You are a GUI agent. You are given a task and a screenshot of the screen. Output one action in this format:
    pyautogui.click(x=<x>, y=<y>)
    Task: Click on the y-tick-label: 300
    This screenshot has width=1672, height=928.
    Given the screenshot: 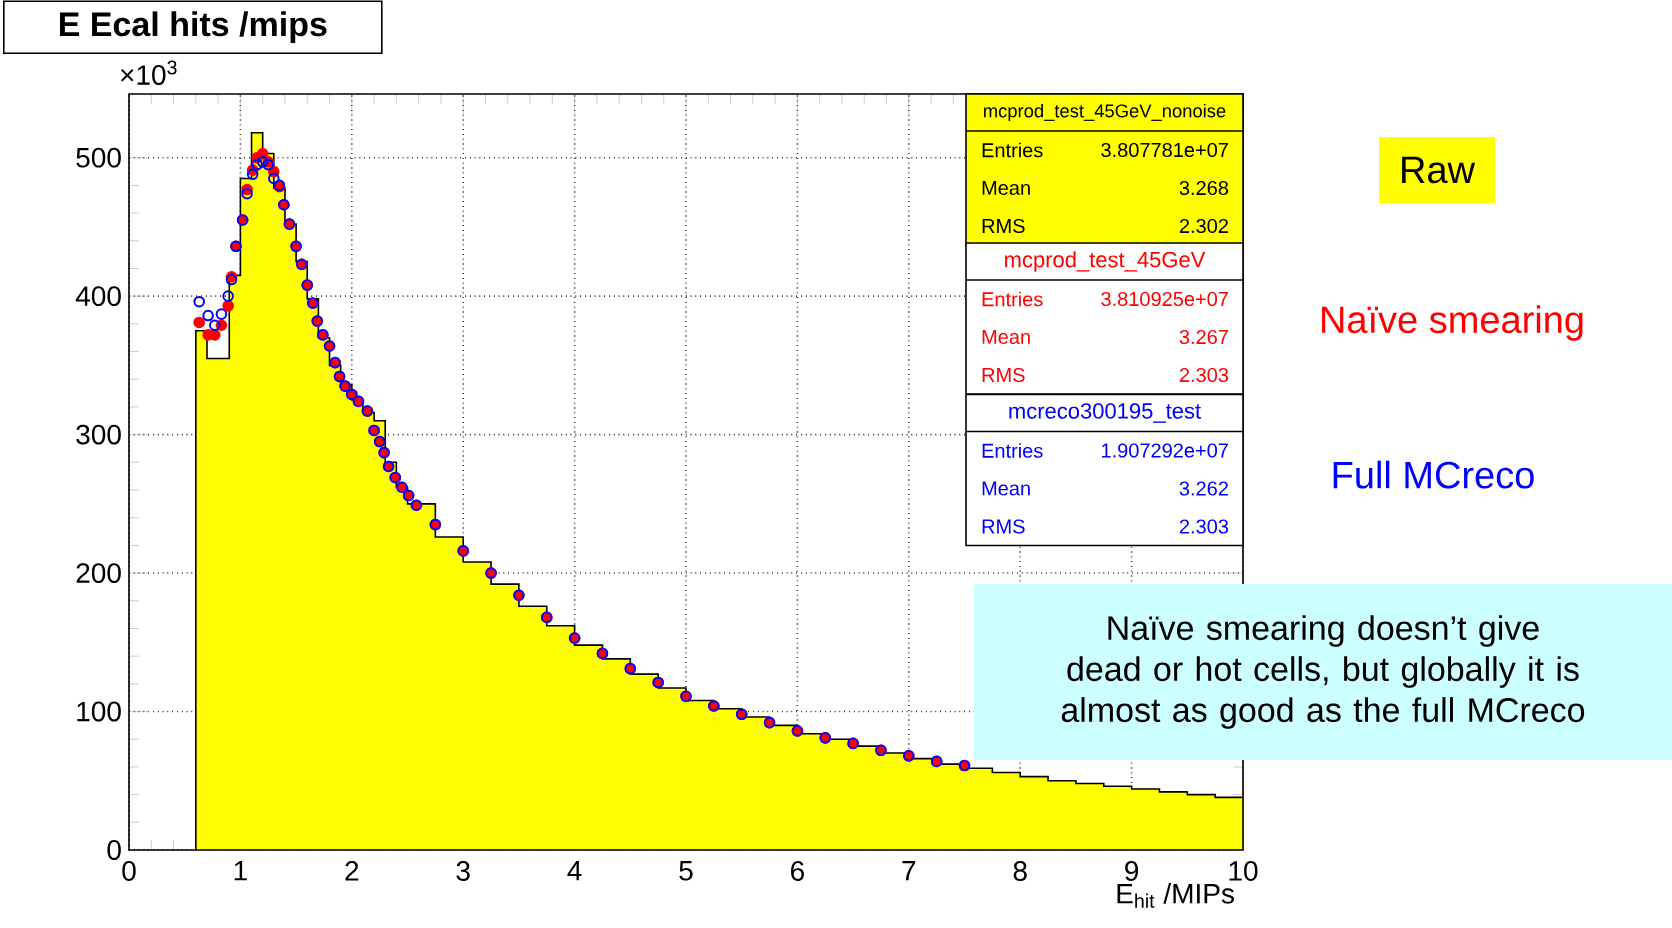 What is the action you would take?
    pyautogui.click(x=98, y=434)
    